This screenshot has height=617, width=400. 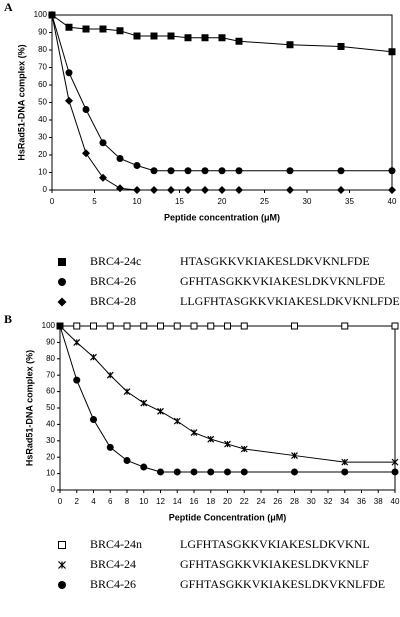 What do you see at coordinates (222, 217) in the screenshot?
I see `x-axis-label: Peptide concentration (μM)` at bounding box center [222, 217].